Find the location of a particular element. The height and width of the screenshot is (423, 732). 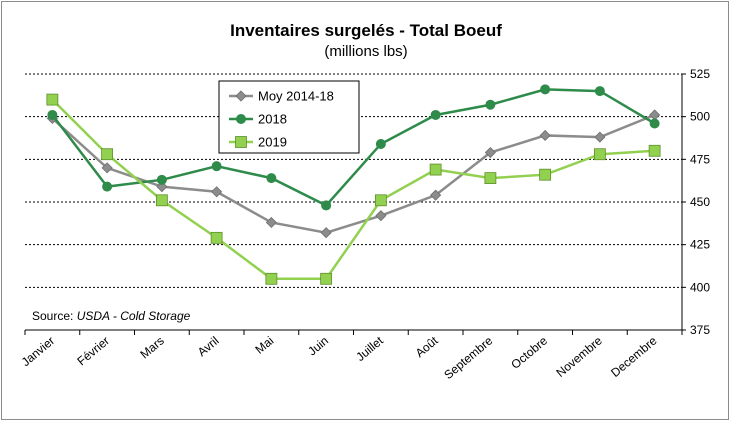

y-tick-label: 450 is located at coordinates (700, 202).